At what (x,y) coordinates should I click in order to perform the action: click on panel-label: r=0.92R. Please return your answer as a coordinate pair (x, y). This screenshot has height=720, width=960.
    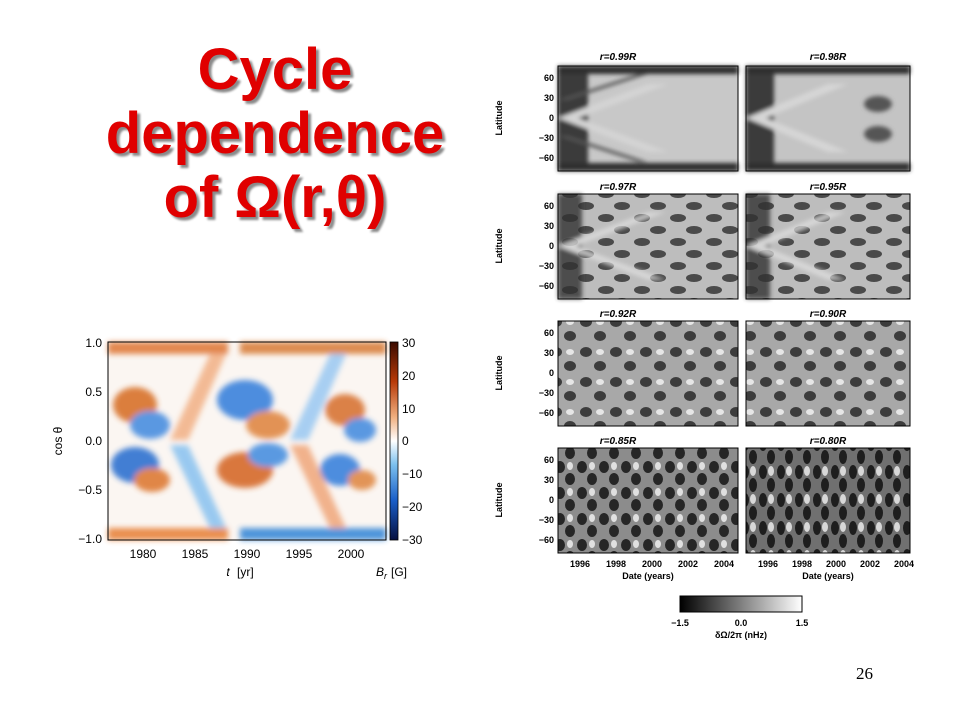
    Looking at the image, I should click on (618, 314).